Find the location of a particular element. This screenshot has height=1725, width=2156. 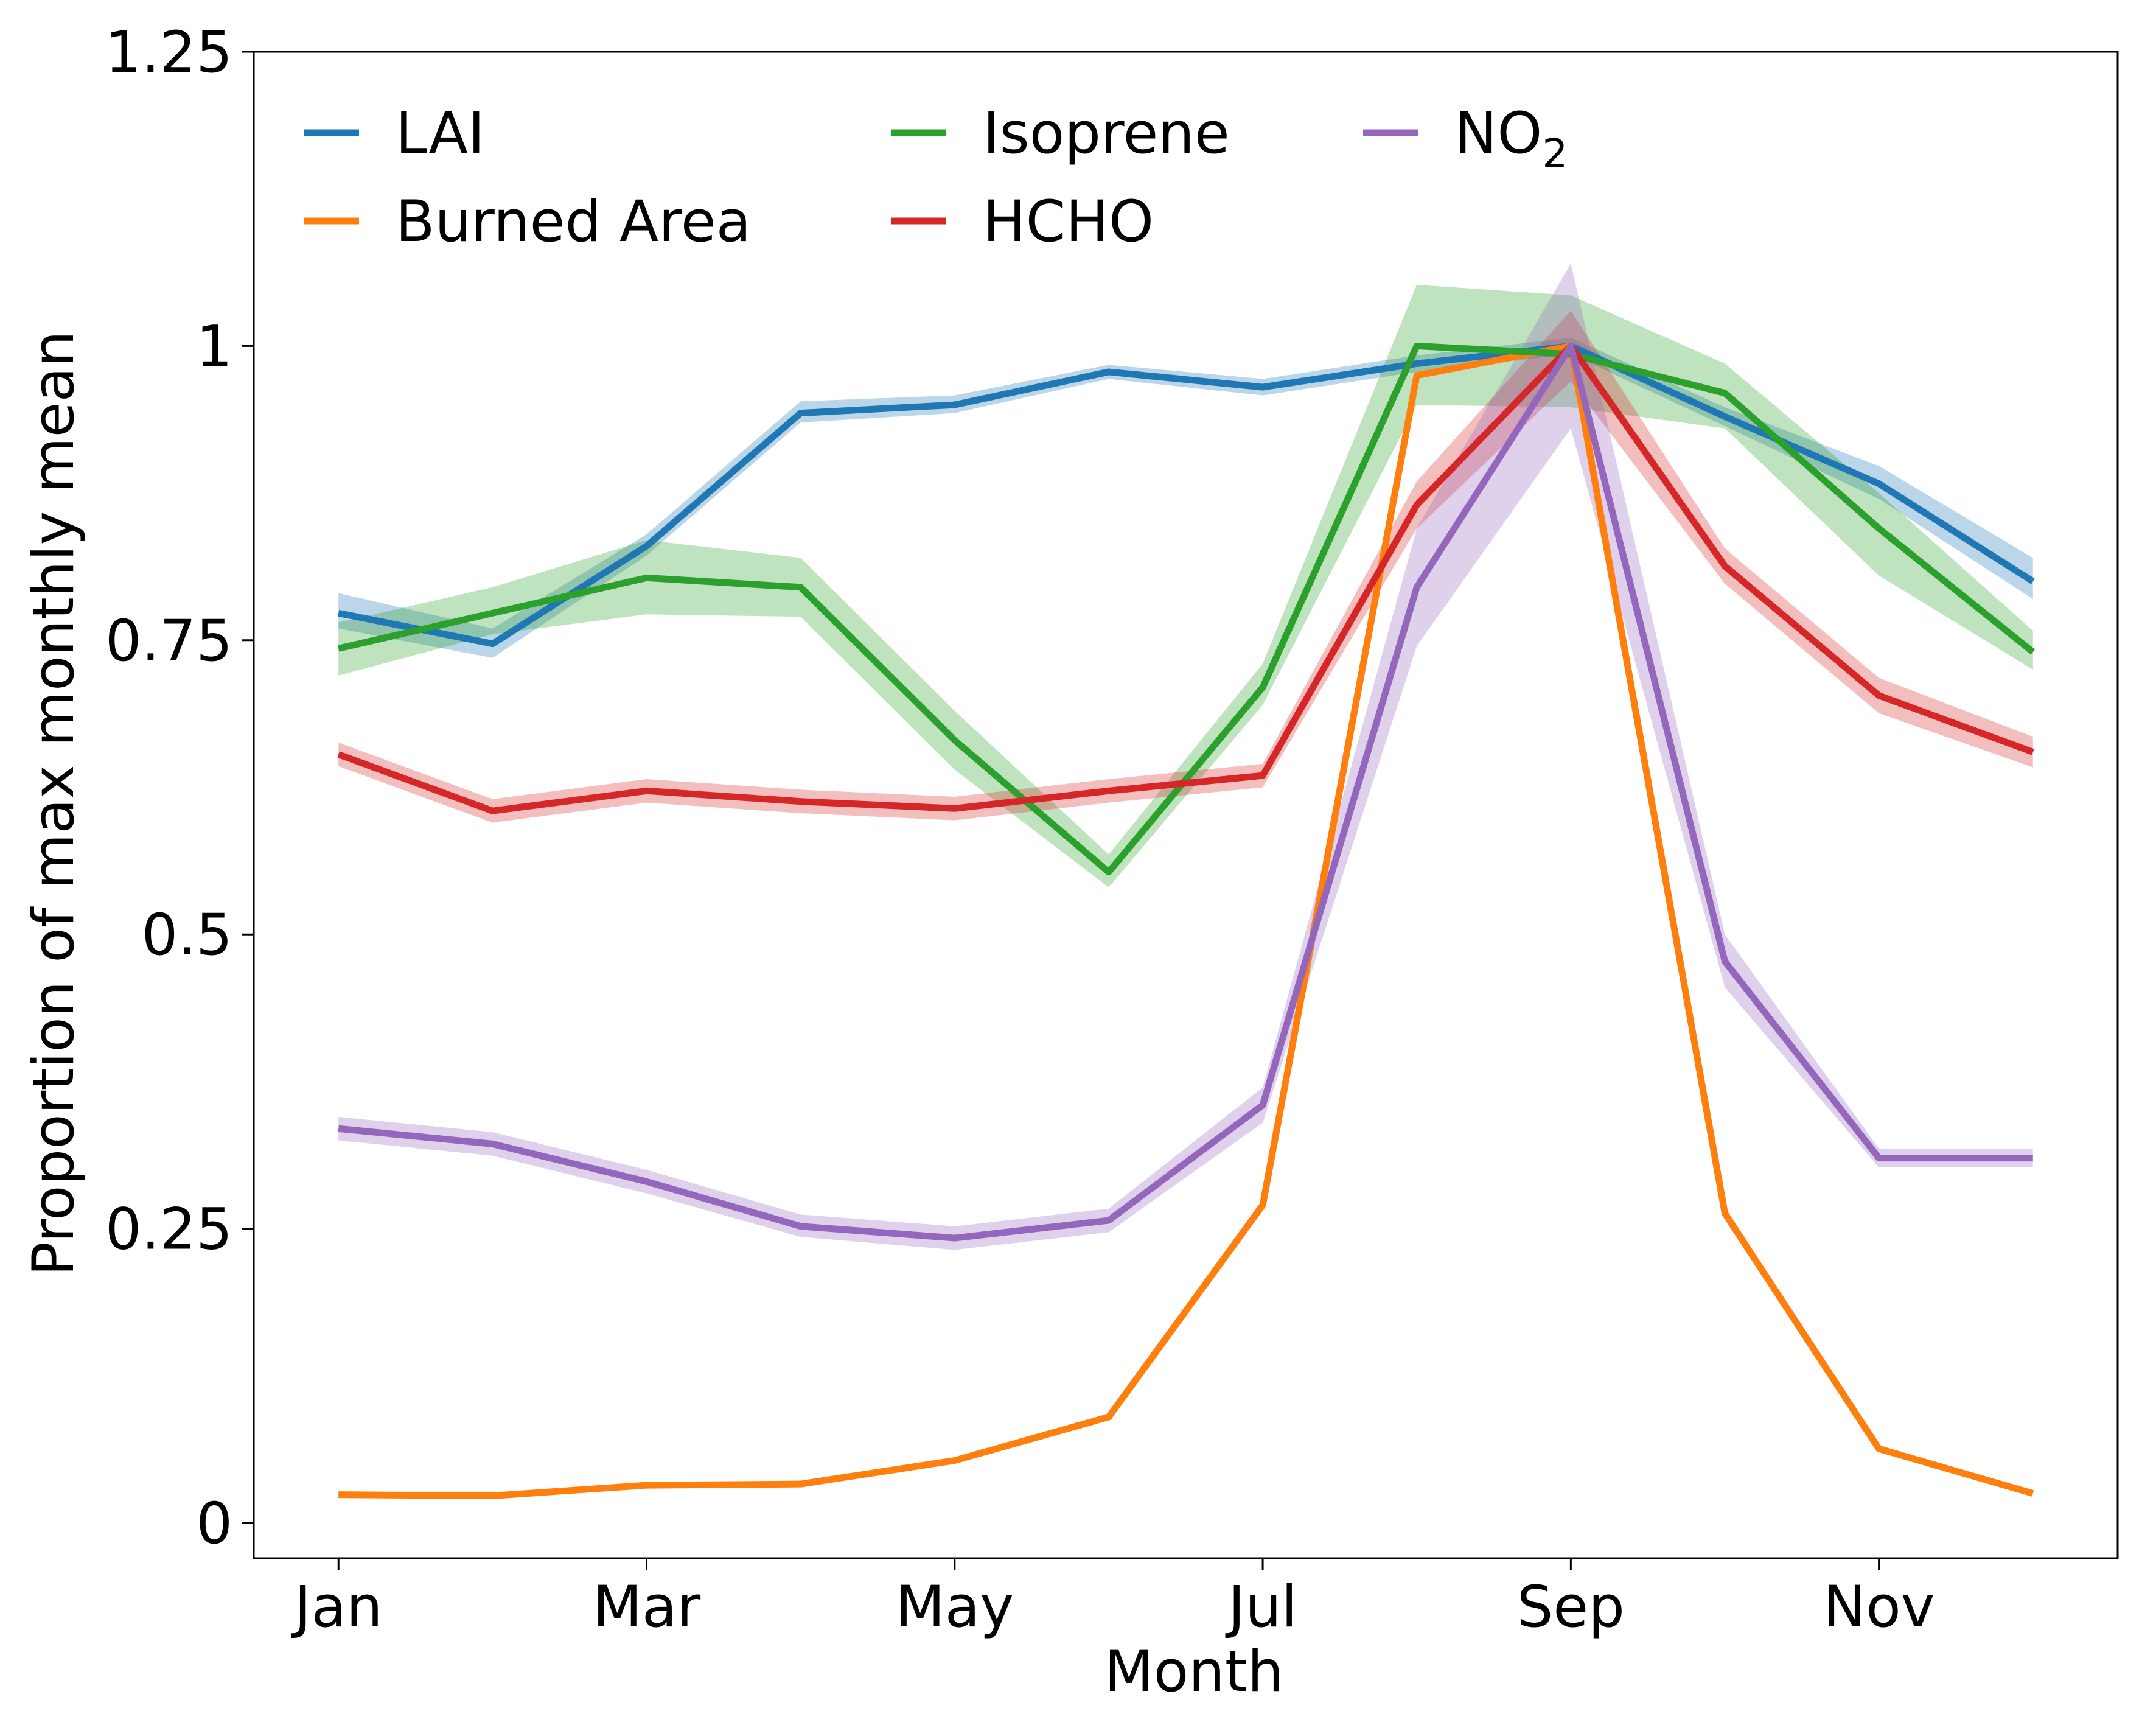

x-tick-label-1: Mar is located at coordinates (647, 1607).